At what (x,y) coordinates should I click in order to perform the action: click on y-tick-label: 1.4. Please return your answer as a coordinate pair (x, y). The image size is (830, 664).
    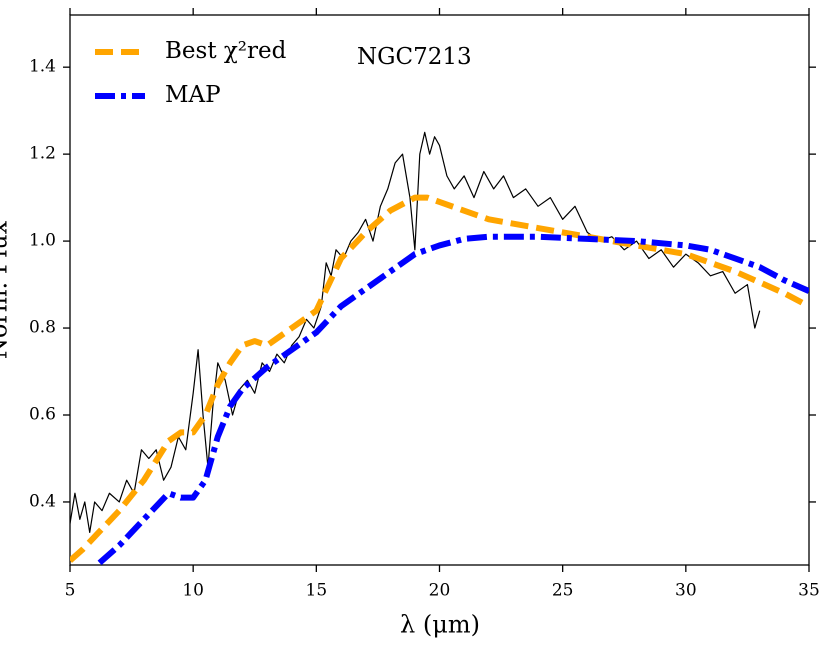
    Looking at the image, I should click on (42, 67).